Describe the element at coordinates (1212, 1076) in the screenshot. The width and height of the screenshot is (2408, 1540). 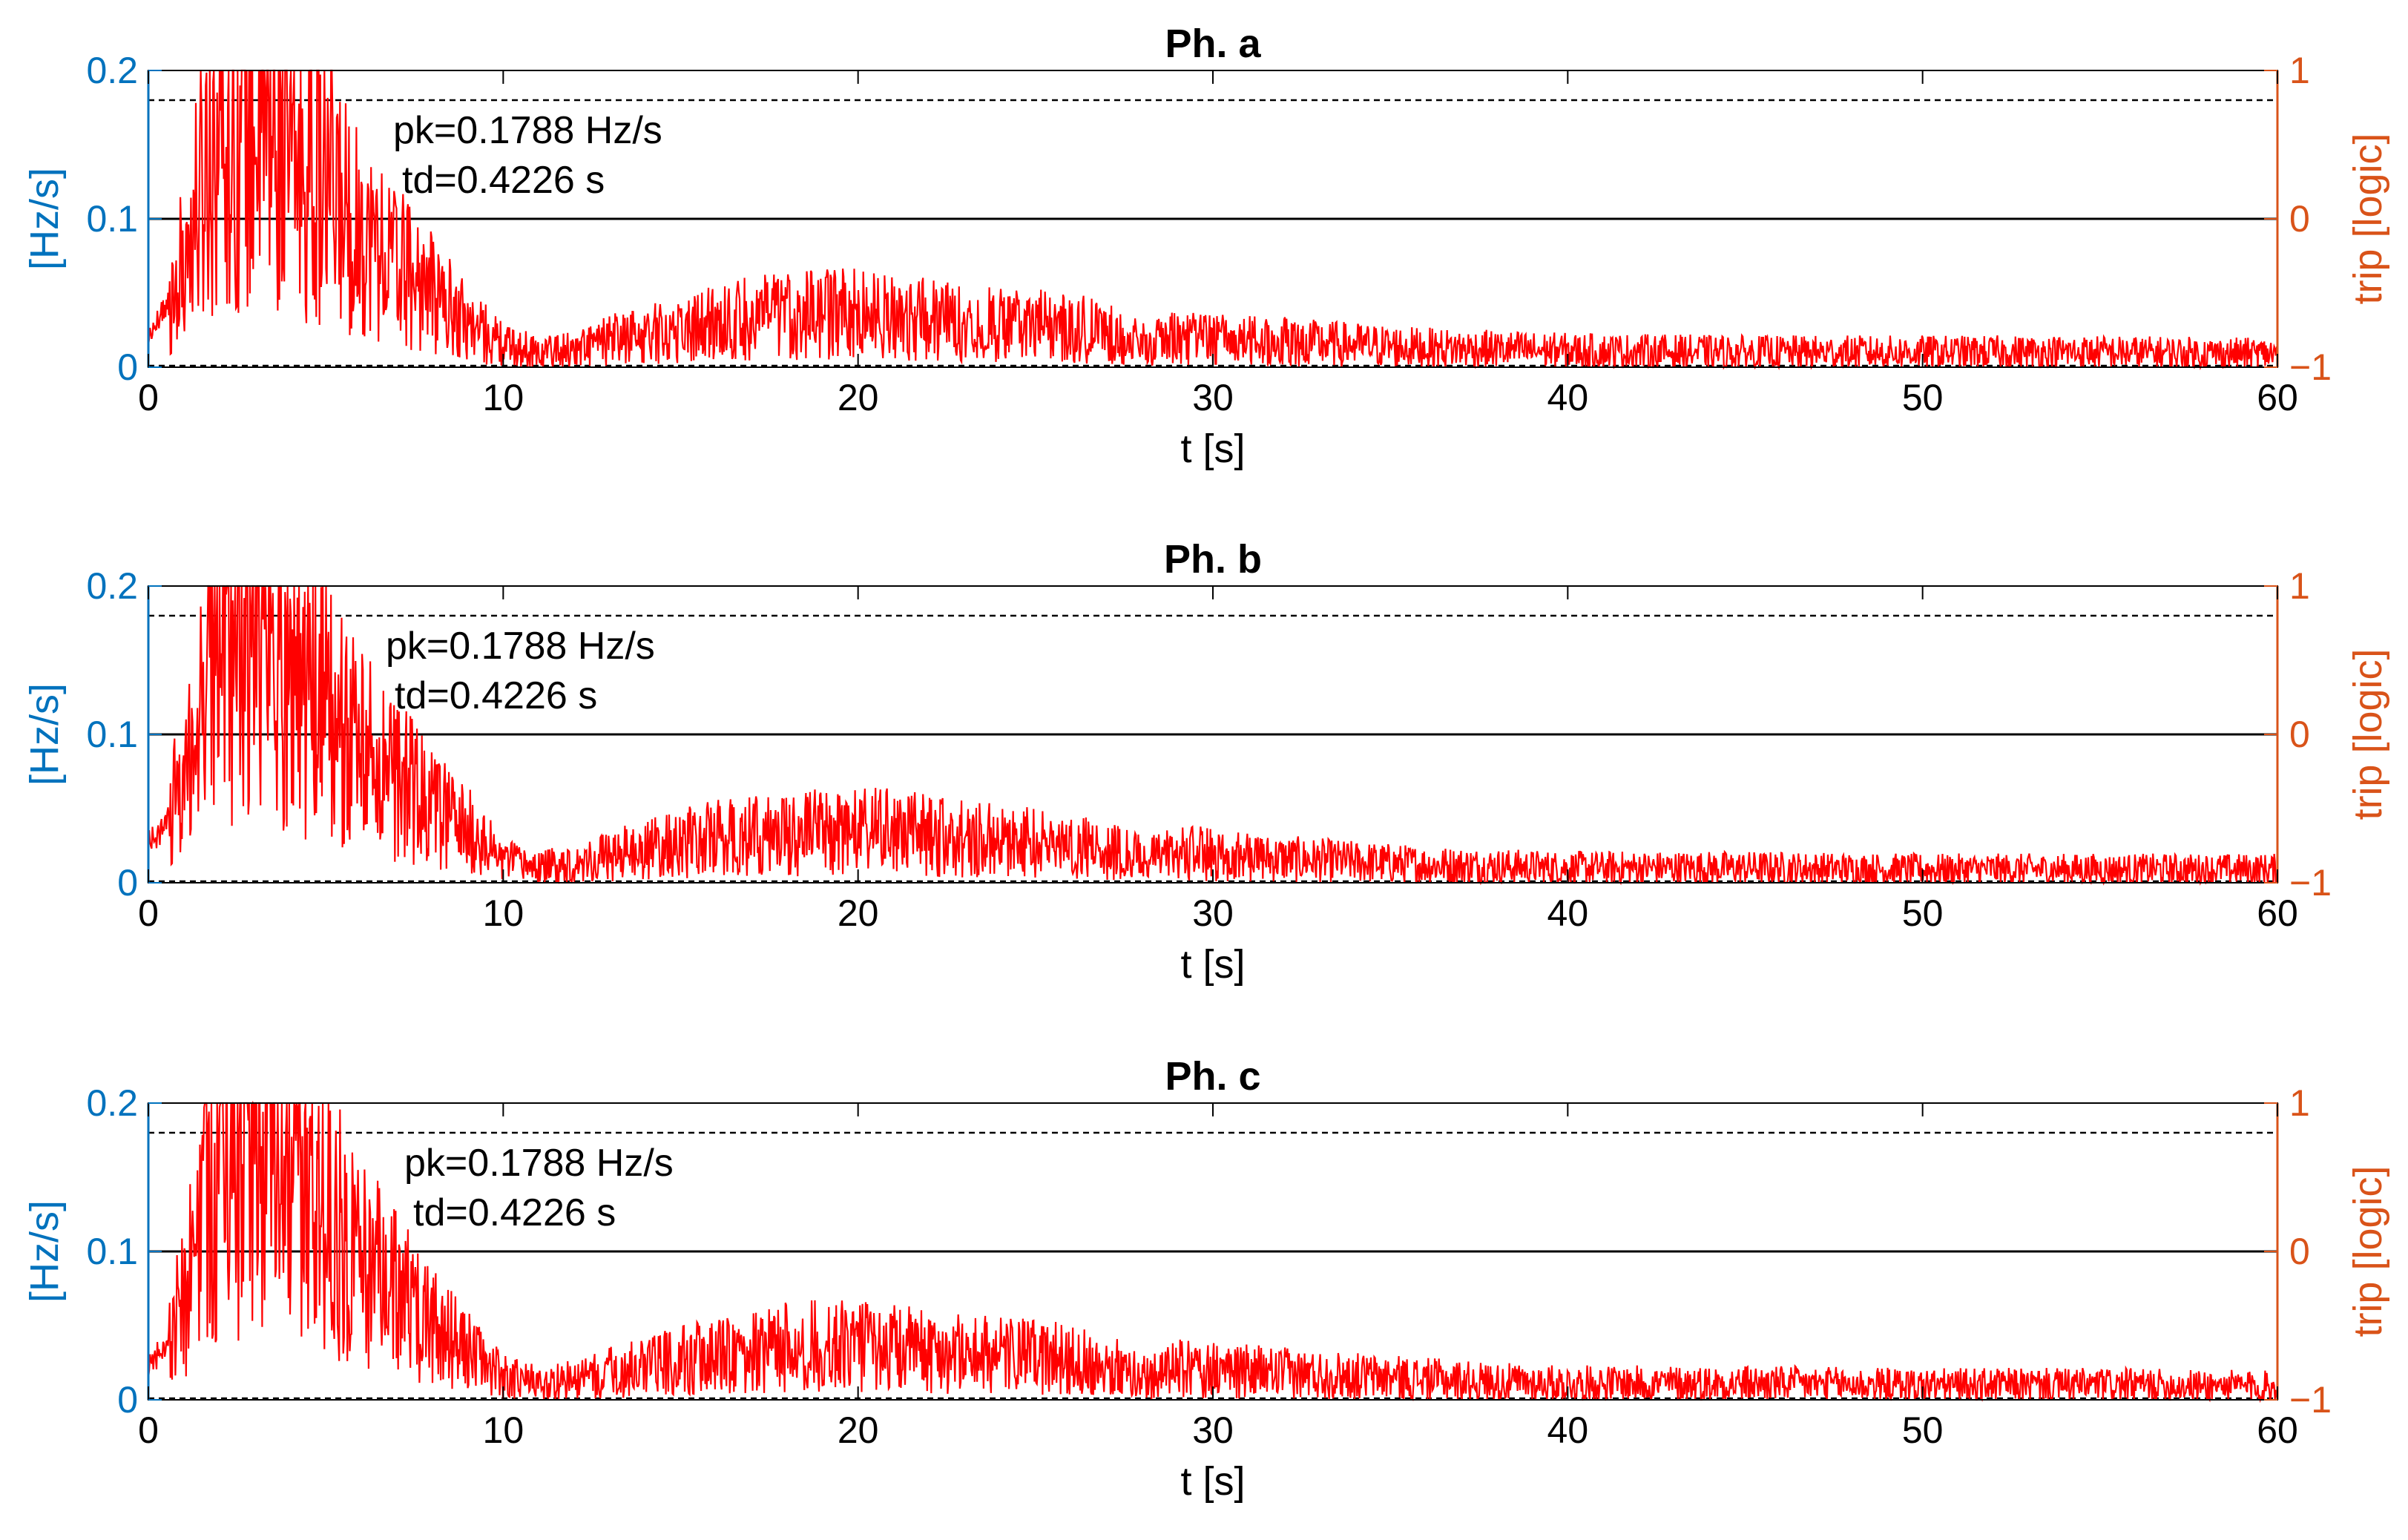
I see `subplot-title: Ph. c` at that location.